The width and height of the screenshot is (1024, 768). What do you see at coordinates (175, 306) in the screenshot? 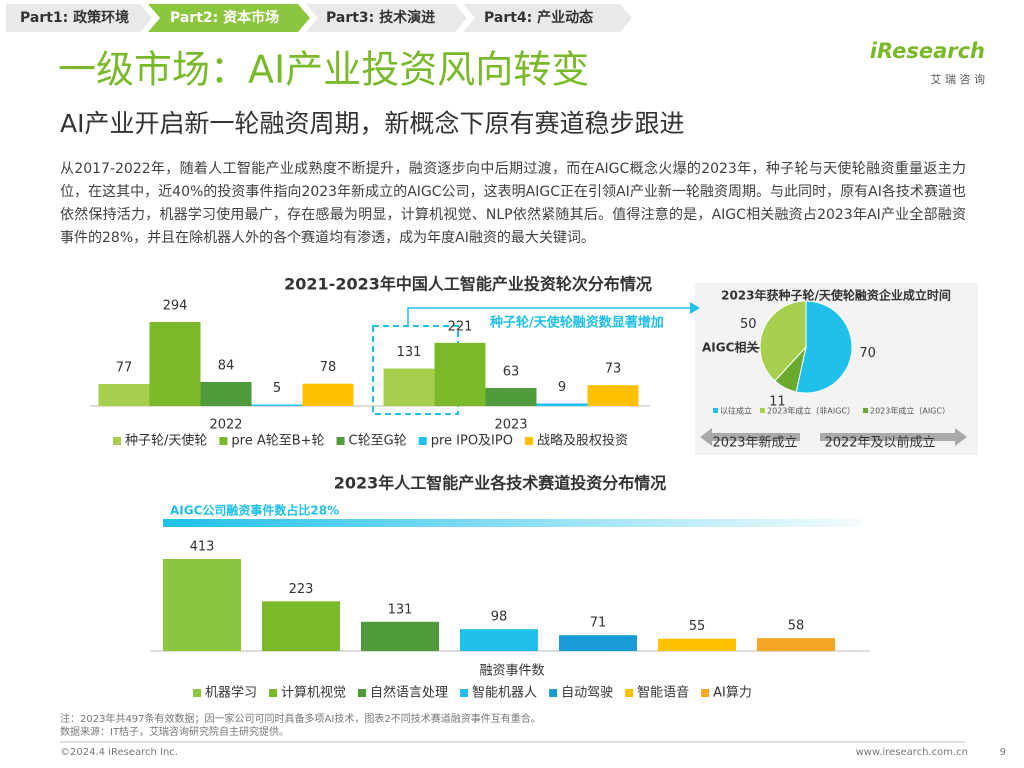
I see `value-label: 294` at bounding box center [175, 306].